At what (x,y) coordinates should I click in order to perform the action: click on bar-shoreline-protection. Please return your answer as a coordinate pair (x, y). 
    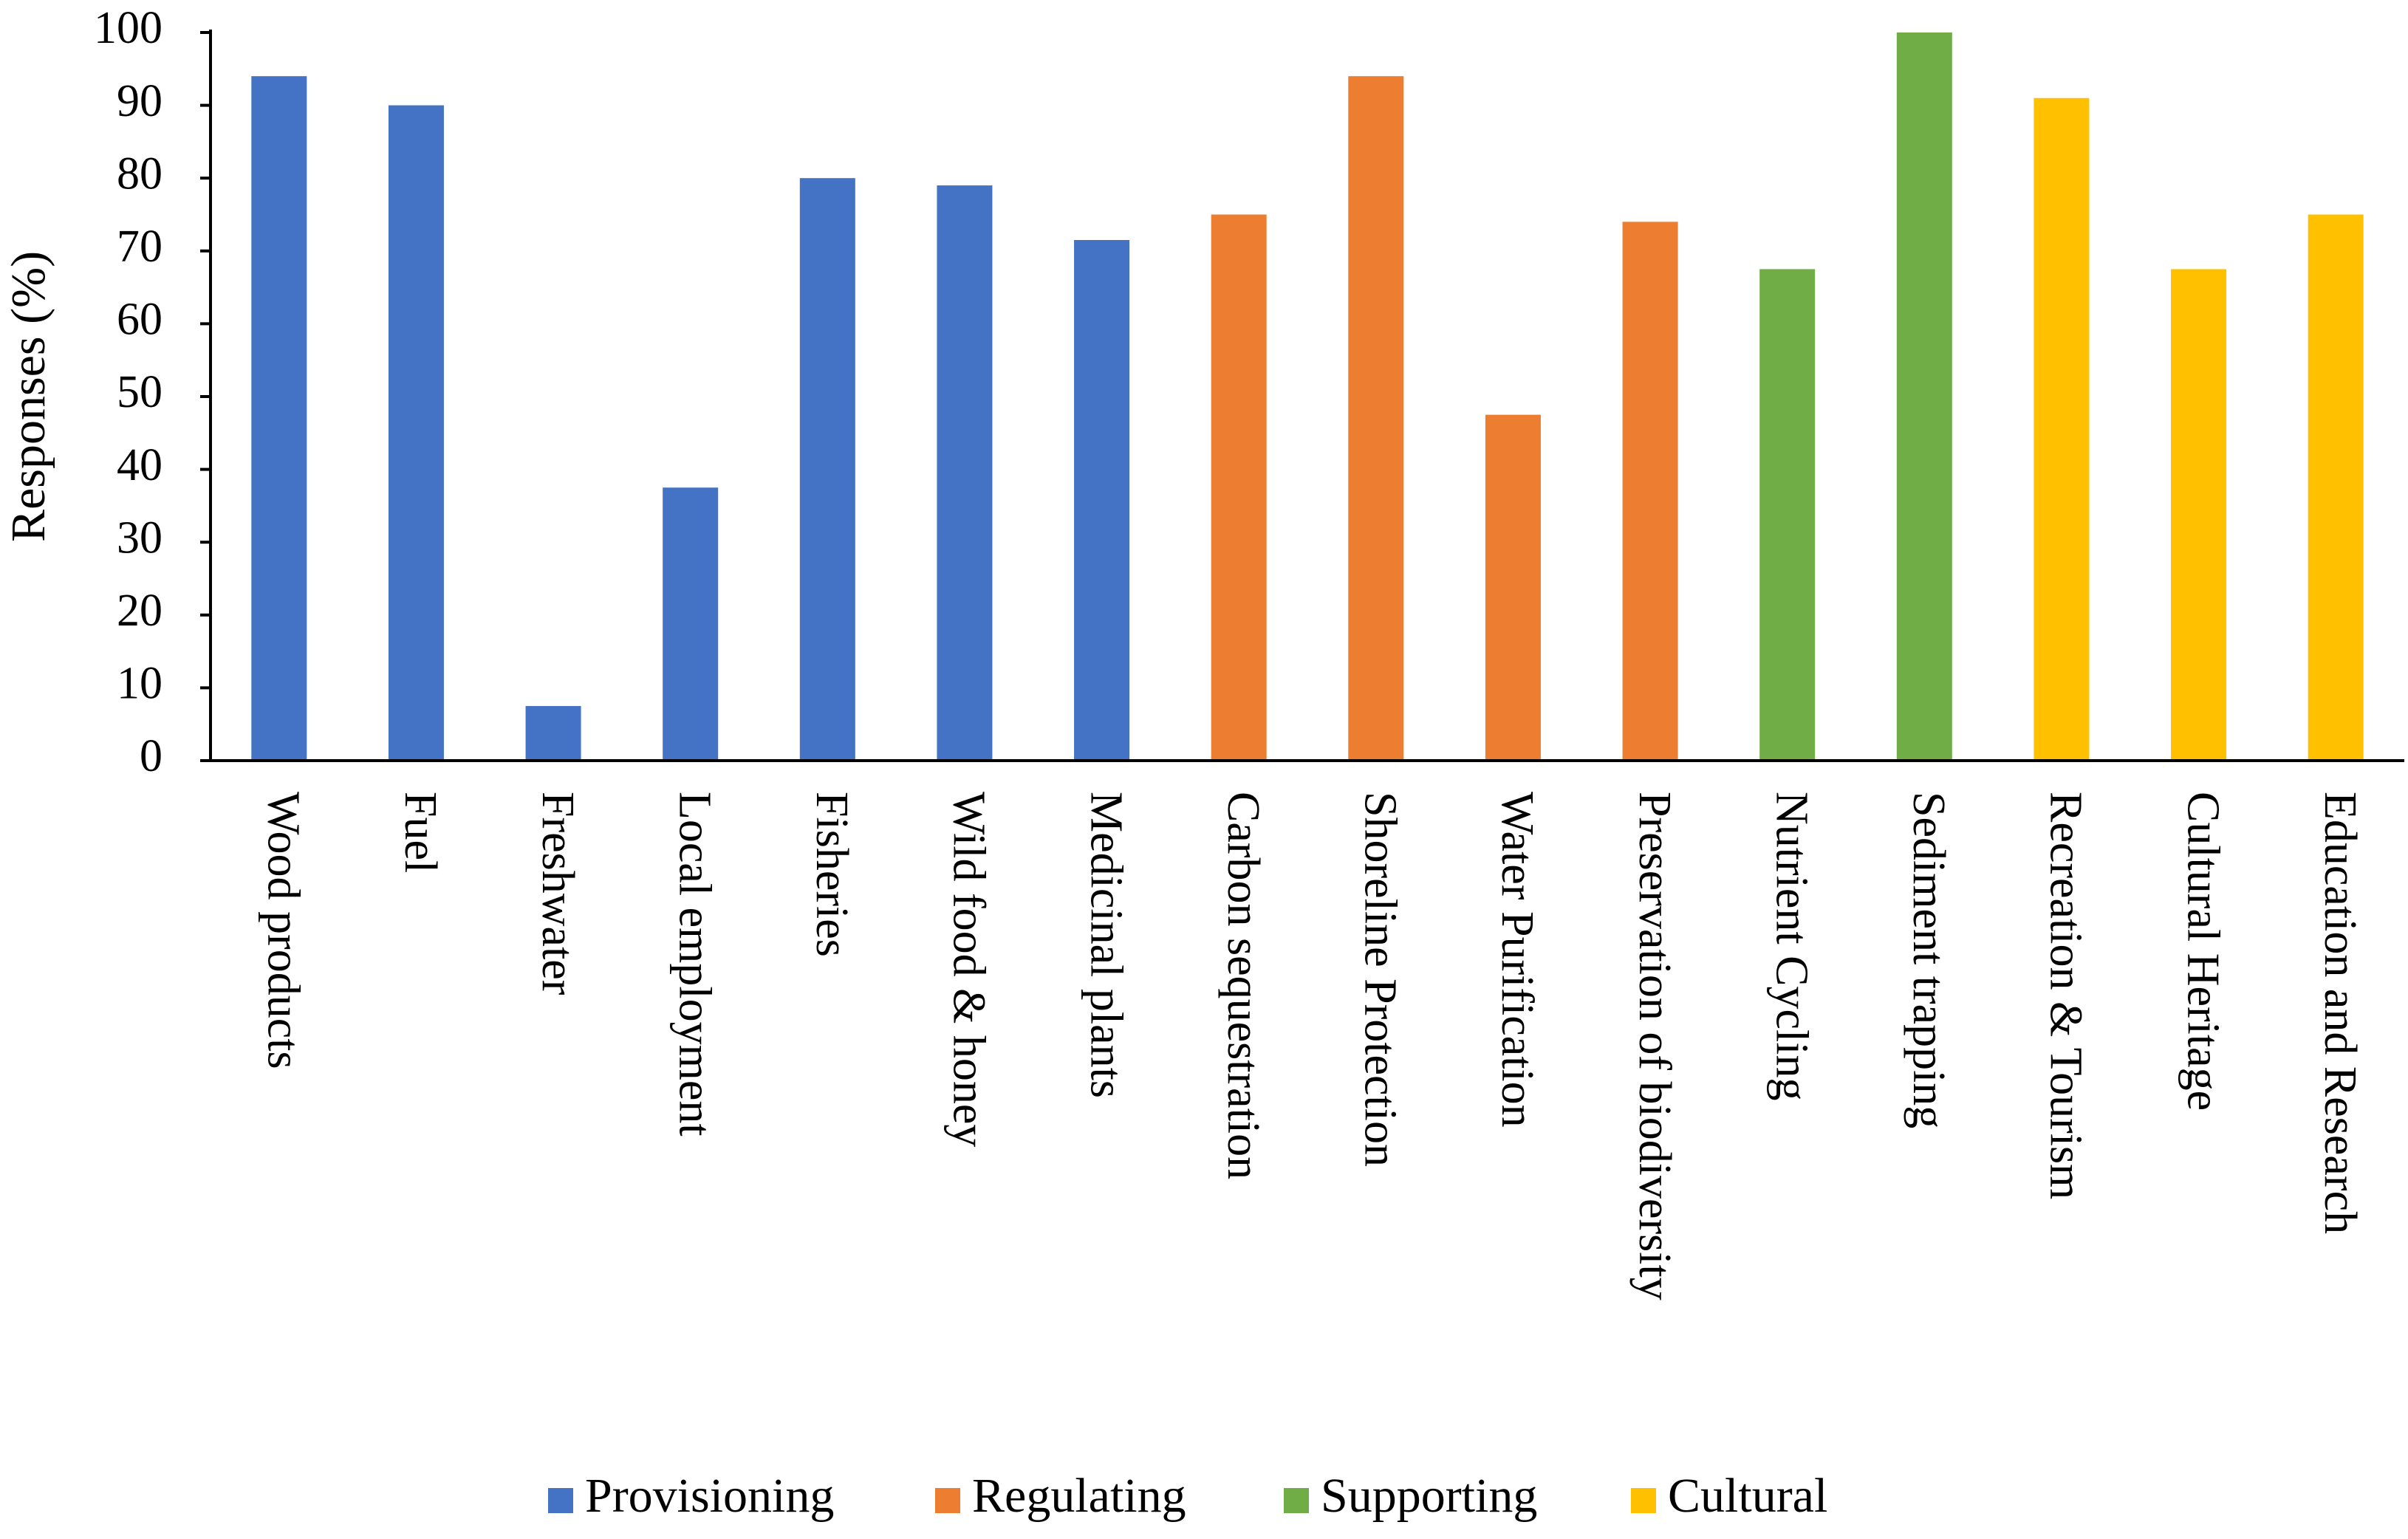
    Looking at the image, I should click on (1376, 418).